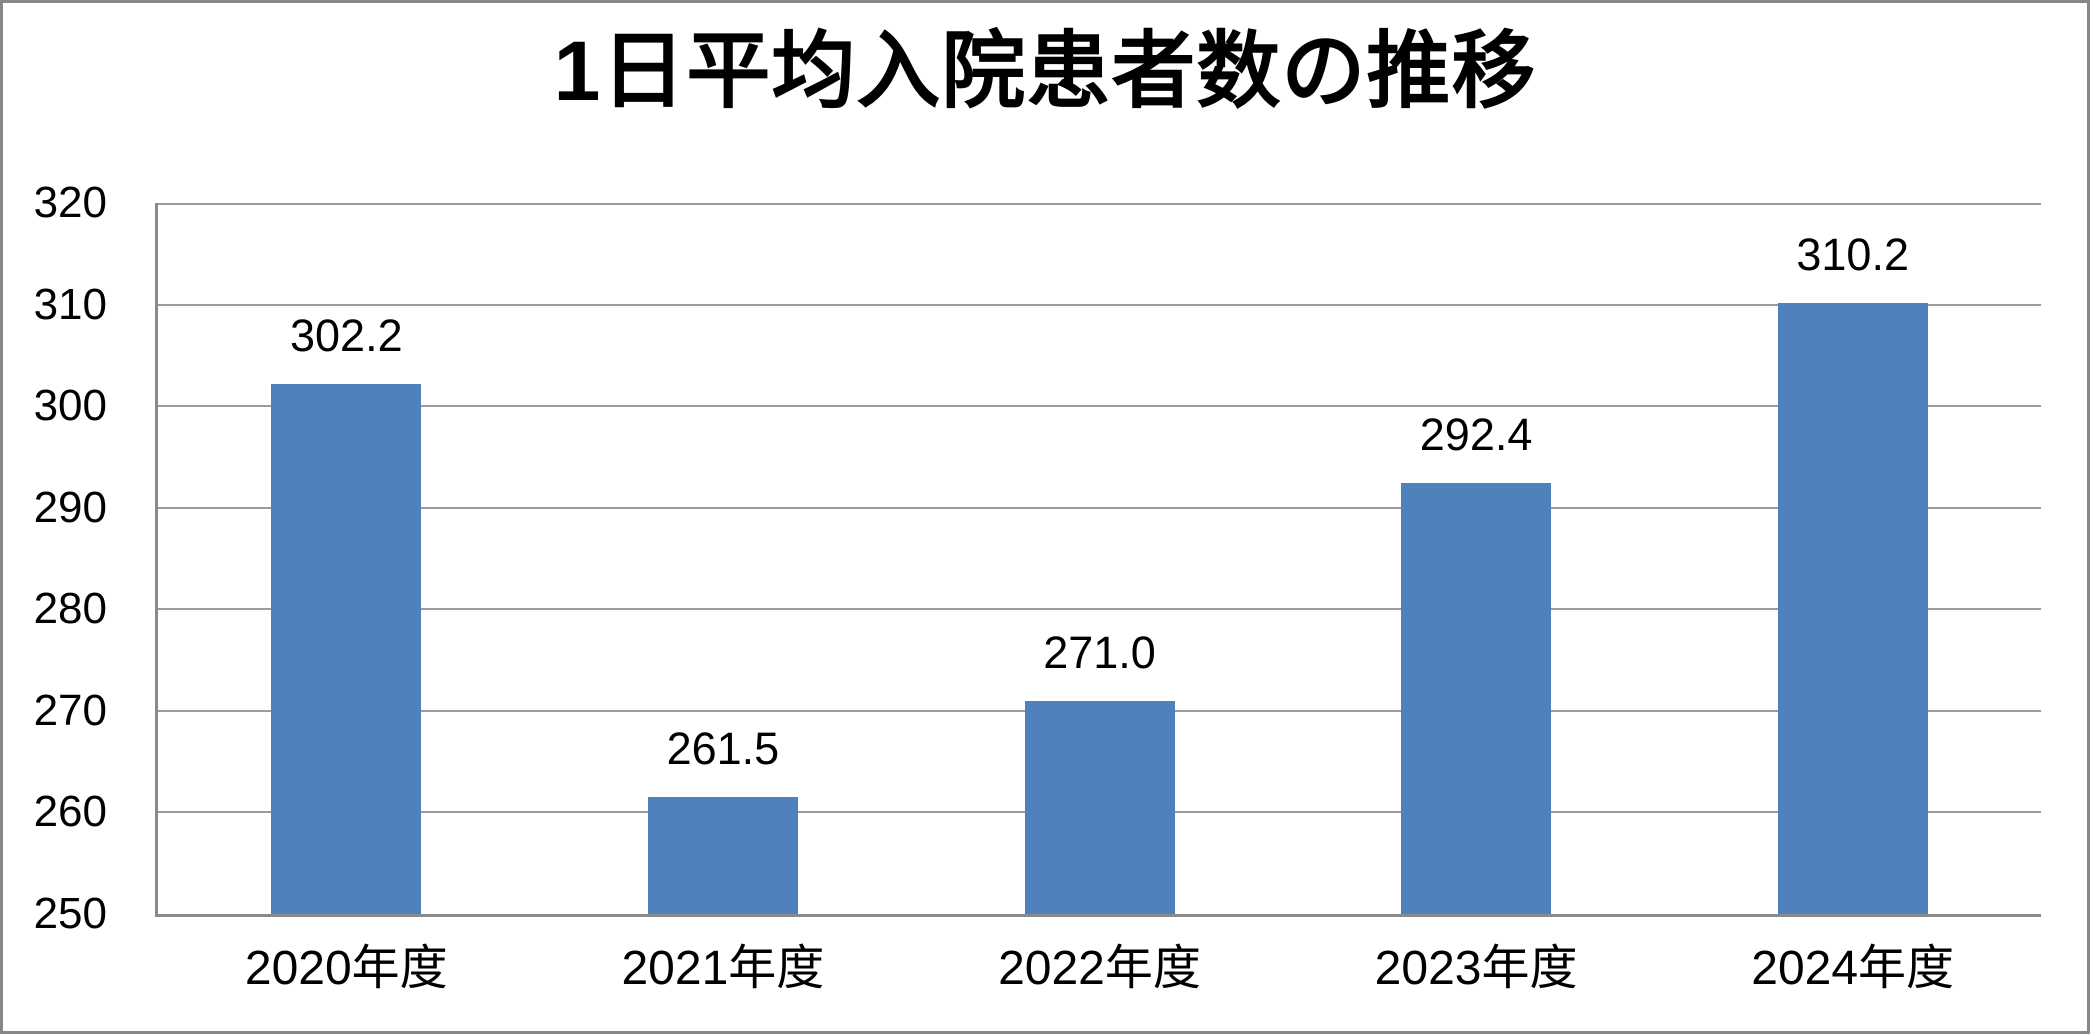  I want to click on x-axis: 2020年度 2021年度 2022年度 2023年度 2024年度, so click(1099, 969).